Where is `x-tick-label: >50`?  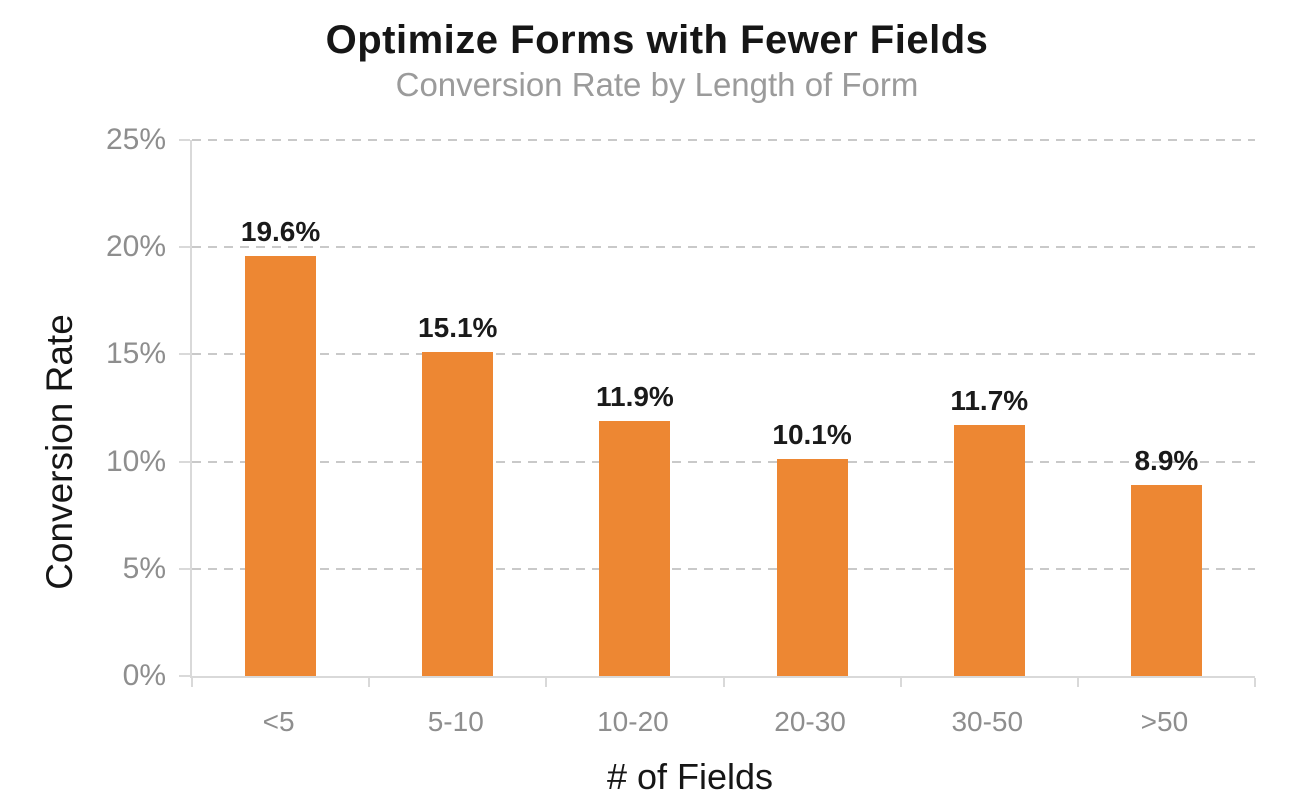 x-tick-label: >50 is located at coordinates (1164, 721).